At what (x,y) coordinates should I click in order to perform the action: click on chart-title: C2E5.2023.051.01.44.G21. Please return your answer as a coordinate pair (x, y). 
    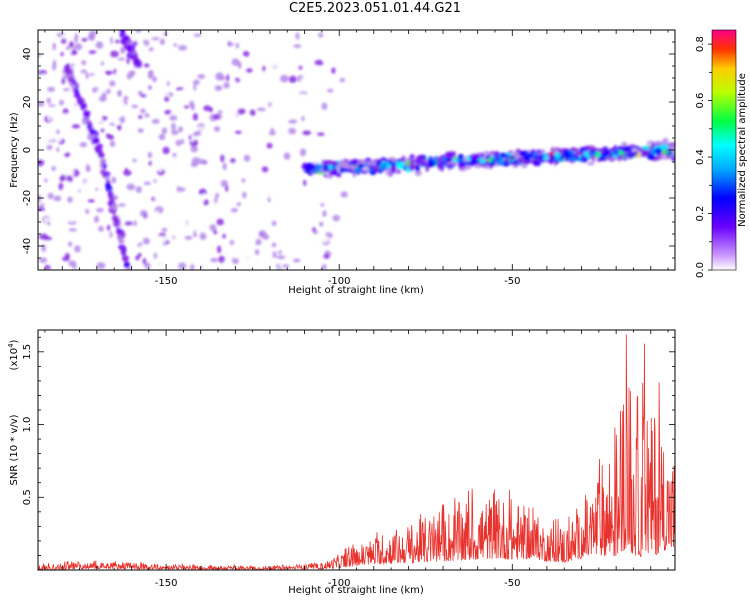
    Looking at the image, I should click on (375, 8).